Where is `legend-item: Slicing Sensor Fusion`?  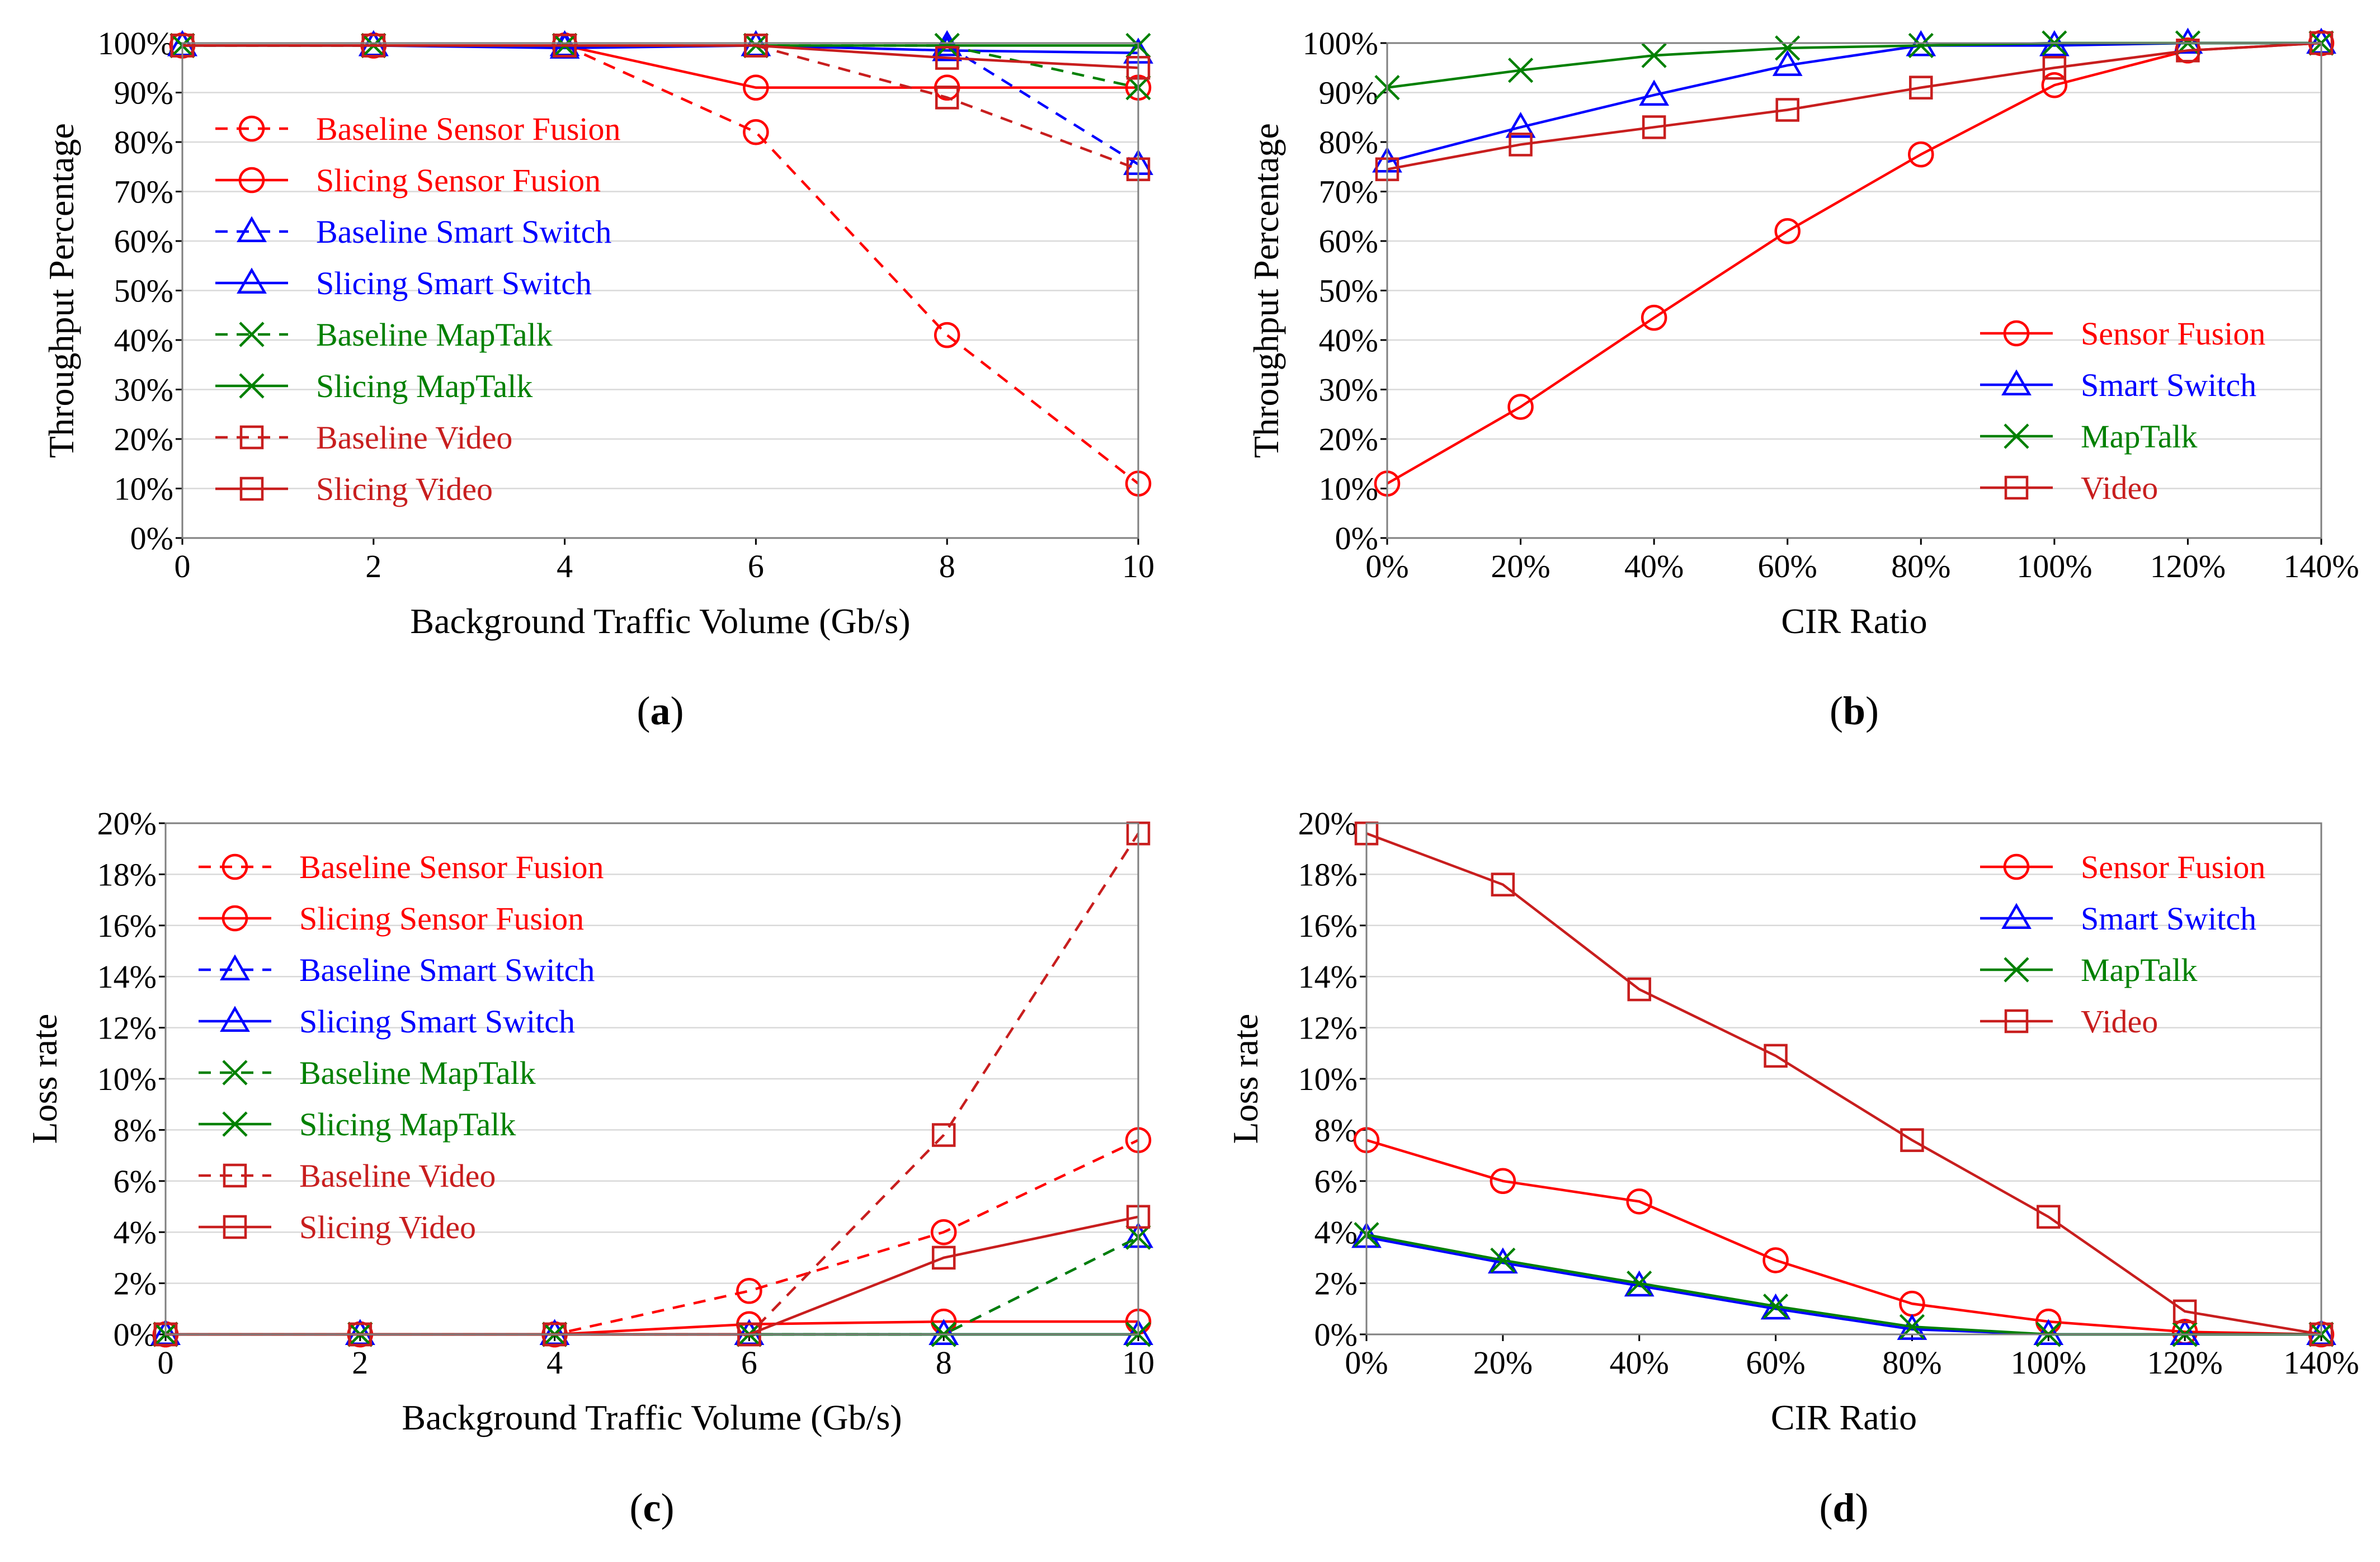 legend-item: Slicing Sensor Fusion is located at coordinates (391, 919).